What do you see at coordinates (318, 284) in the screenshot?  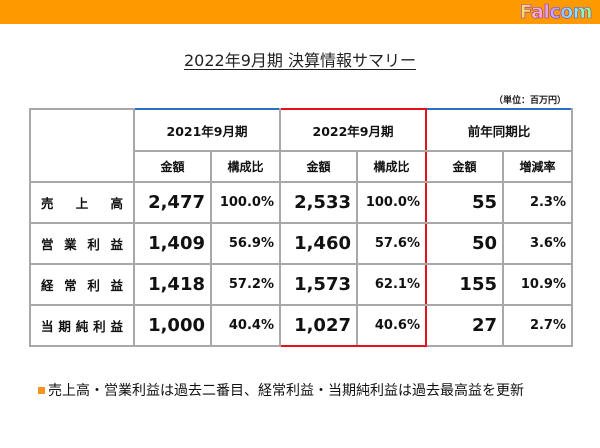 I see `fy2022-amount: 1,573` at bounding box center [318, 284].